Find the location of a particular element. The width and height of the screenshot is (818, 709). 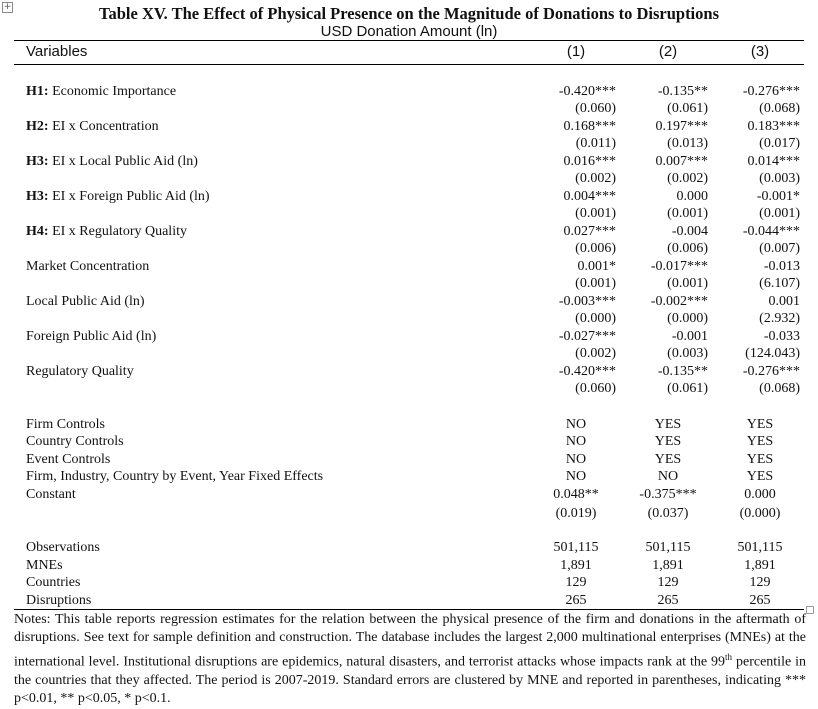

se-cell: (0.000) is located at coordinates (687, 318).